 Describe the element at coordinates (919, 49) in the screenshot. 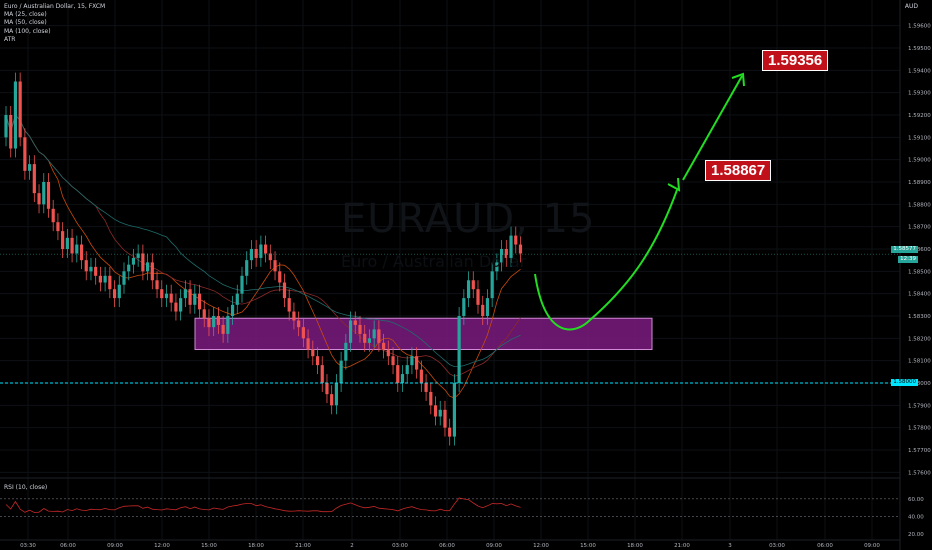

I see `price-tick-label: 1.59500` at that location.